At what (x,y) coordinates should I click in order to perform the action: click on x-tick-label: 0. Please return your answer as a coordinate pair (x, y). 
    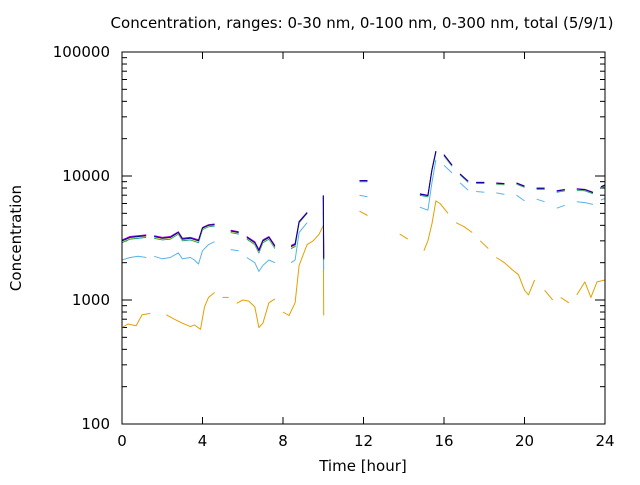
    Looking at the image, I should click on (122, 441).